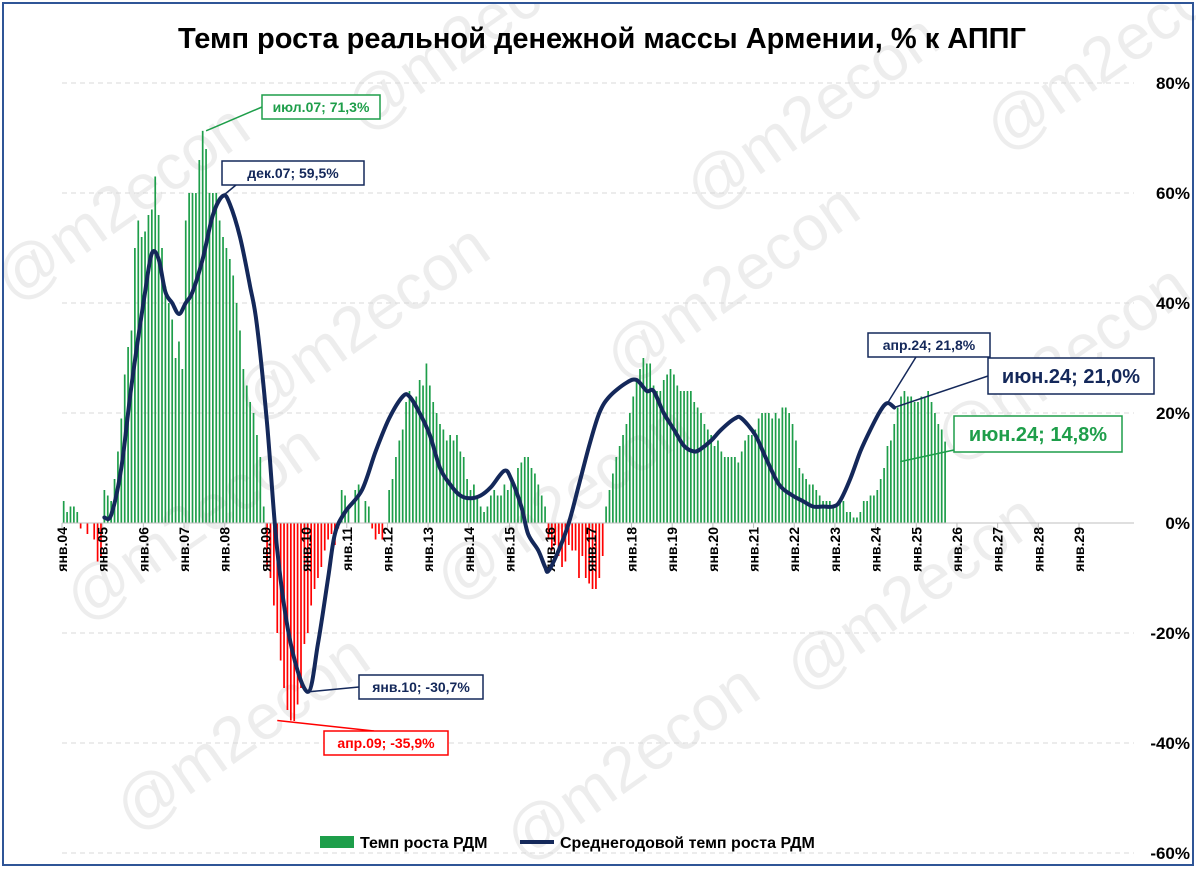 The width and height of the screenshot is (1200, 872). Describe the element at coordinates (1038, 549) in the screenshot. I see `x-tick-label: янв.28` at that location.